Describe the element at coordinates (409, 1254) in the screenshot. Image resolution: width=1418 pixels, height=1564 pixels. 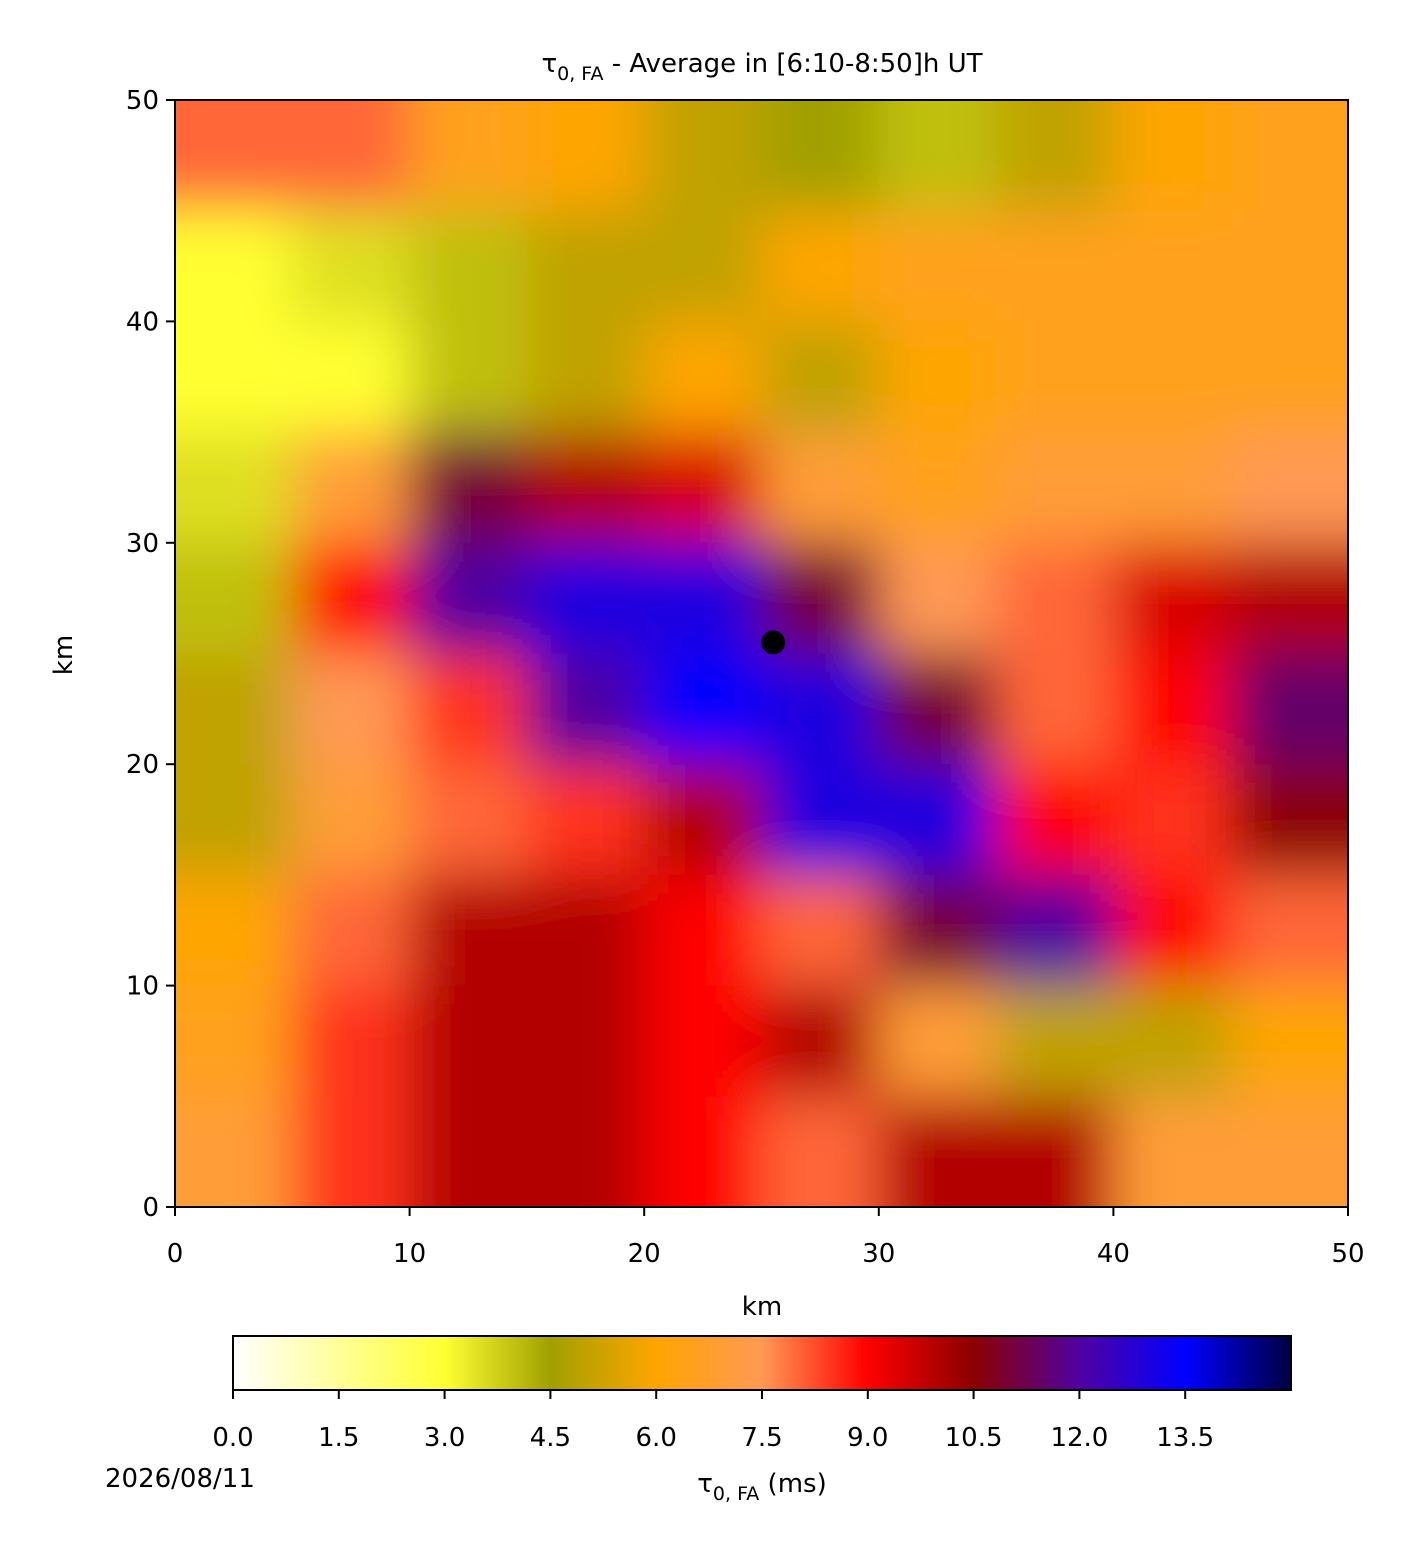
I see `x-tick-label: 10` at that location.